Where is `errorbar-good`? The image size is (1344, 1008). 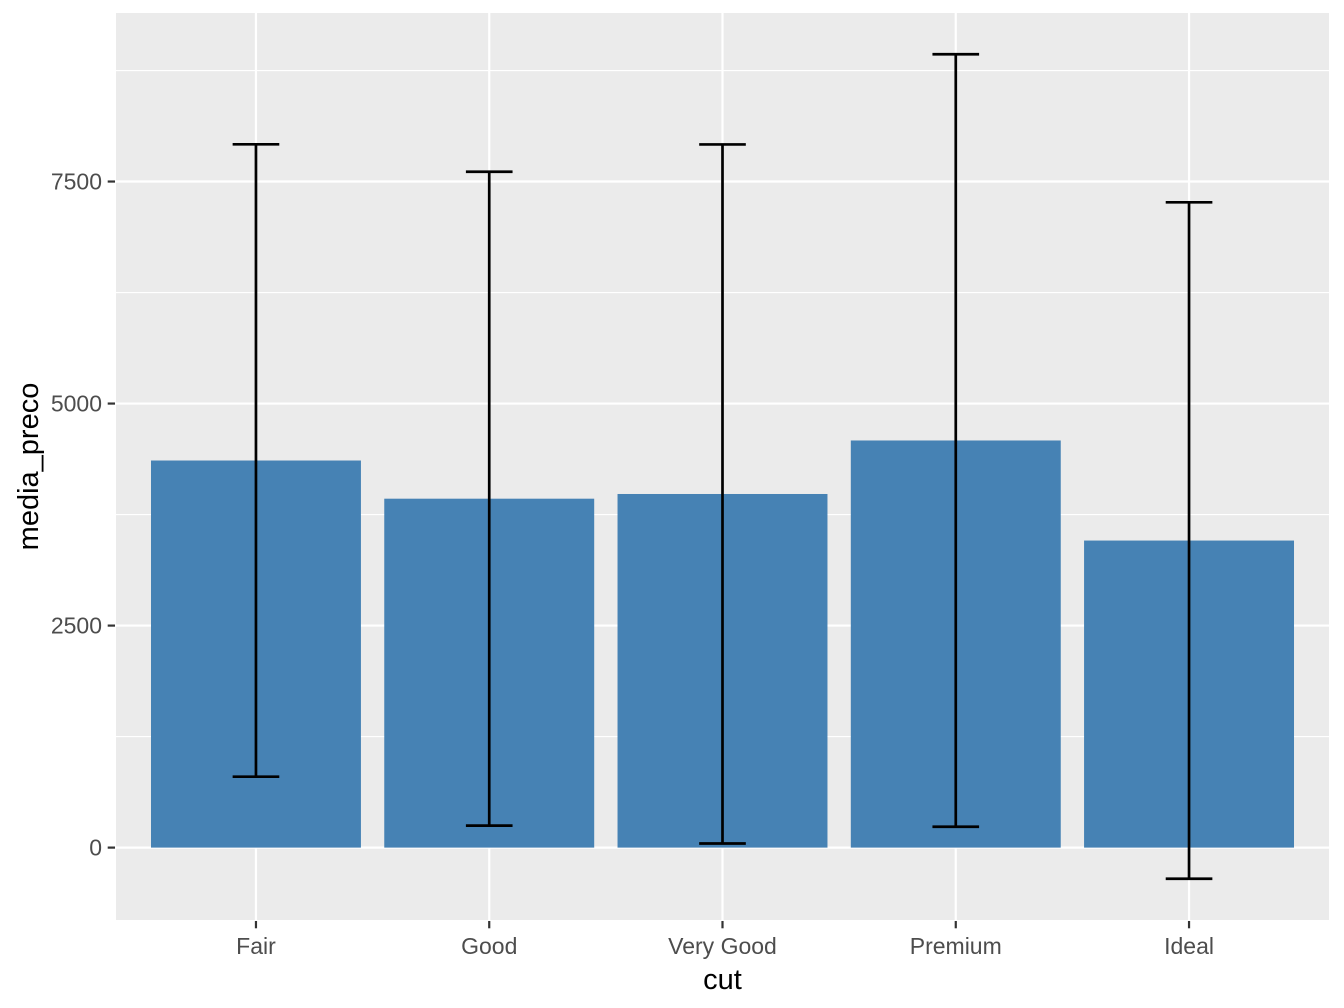
errorbar-good is located at coordinates (489, 499).